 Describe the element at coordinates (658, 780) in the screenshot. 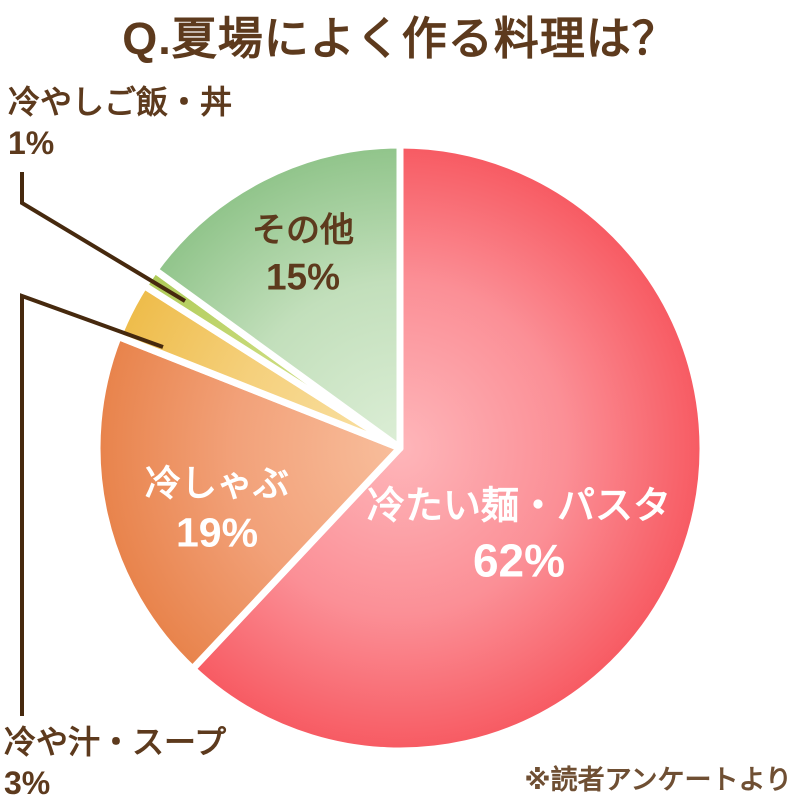

I see `source-note: ※読者アンケートより` at that location.